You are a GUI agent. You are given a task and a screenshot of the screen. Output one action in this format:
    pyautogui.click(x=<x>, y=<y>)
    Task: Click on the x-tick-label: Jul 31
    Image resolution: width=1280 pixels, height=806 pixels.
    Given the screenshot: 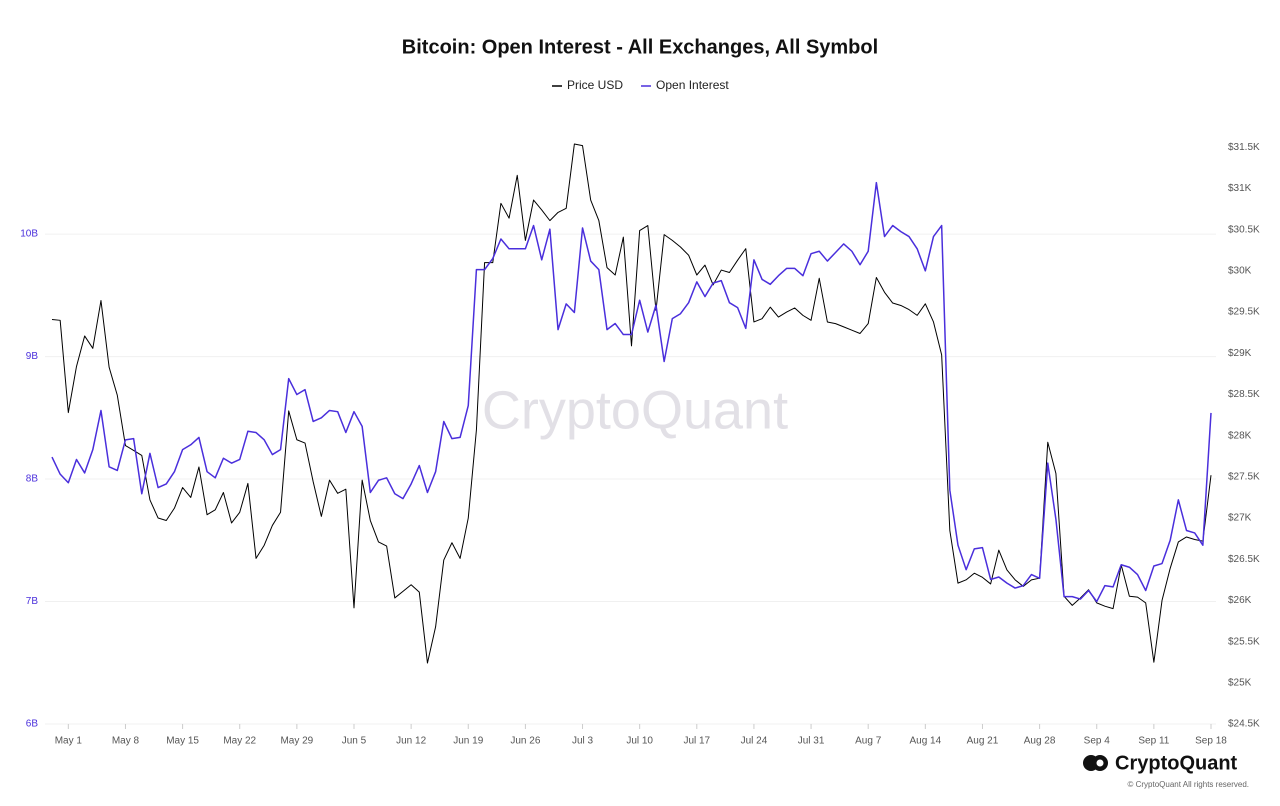 What is the action you would take?
    pyautogui.click(x=811, y=741)
    